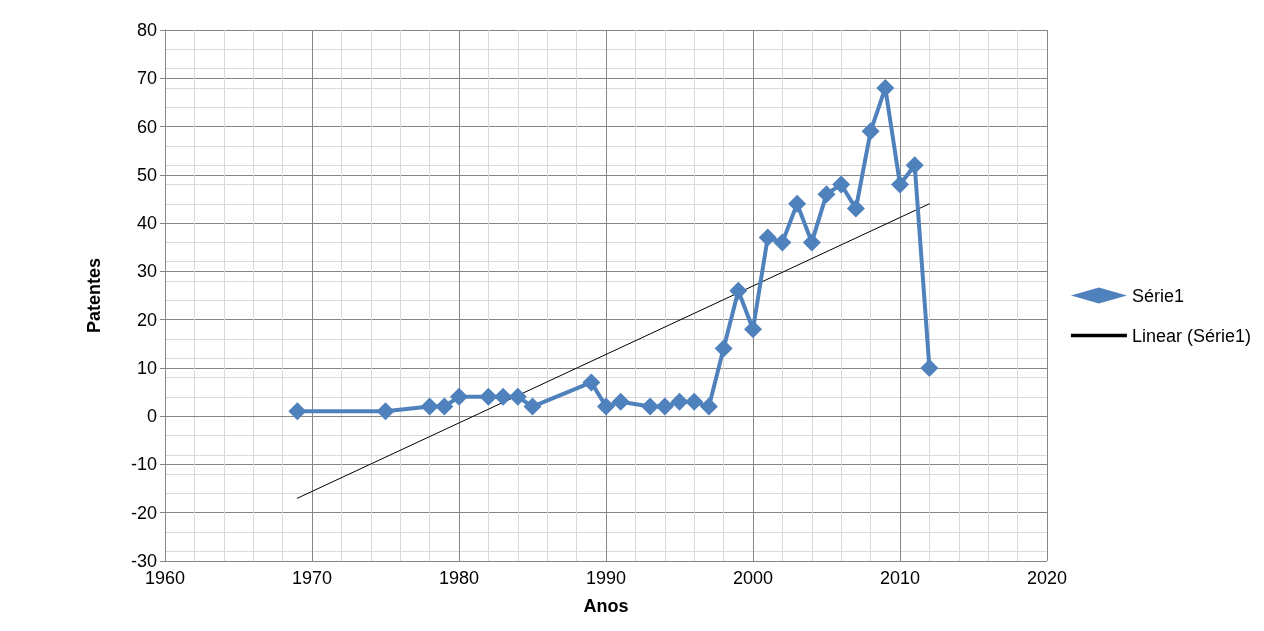 The height and width of the screenshot is (631, 1264). What do you see at coordinates (146, 223) in the screenshot?
I see `y-tick-label: 40` at bounding box center [146, 223].